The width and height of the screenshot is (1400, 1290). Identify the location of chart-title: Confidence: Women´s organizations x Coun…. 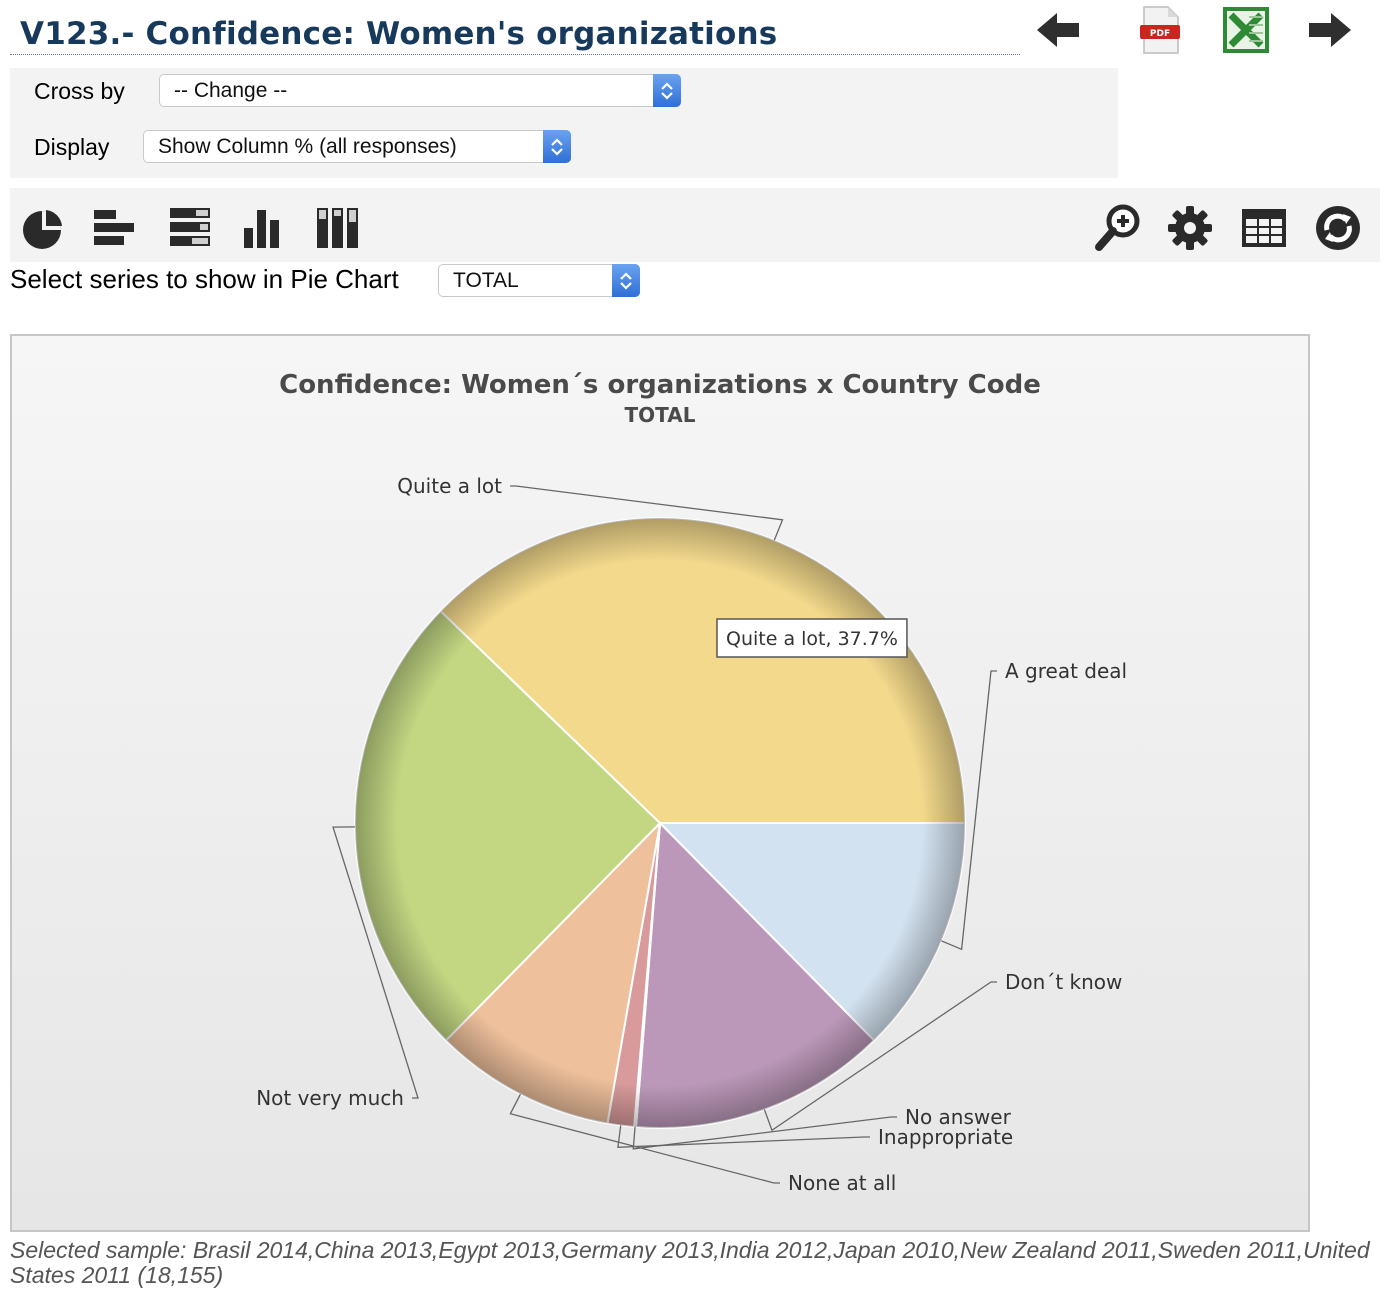
(660, 385).